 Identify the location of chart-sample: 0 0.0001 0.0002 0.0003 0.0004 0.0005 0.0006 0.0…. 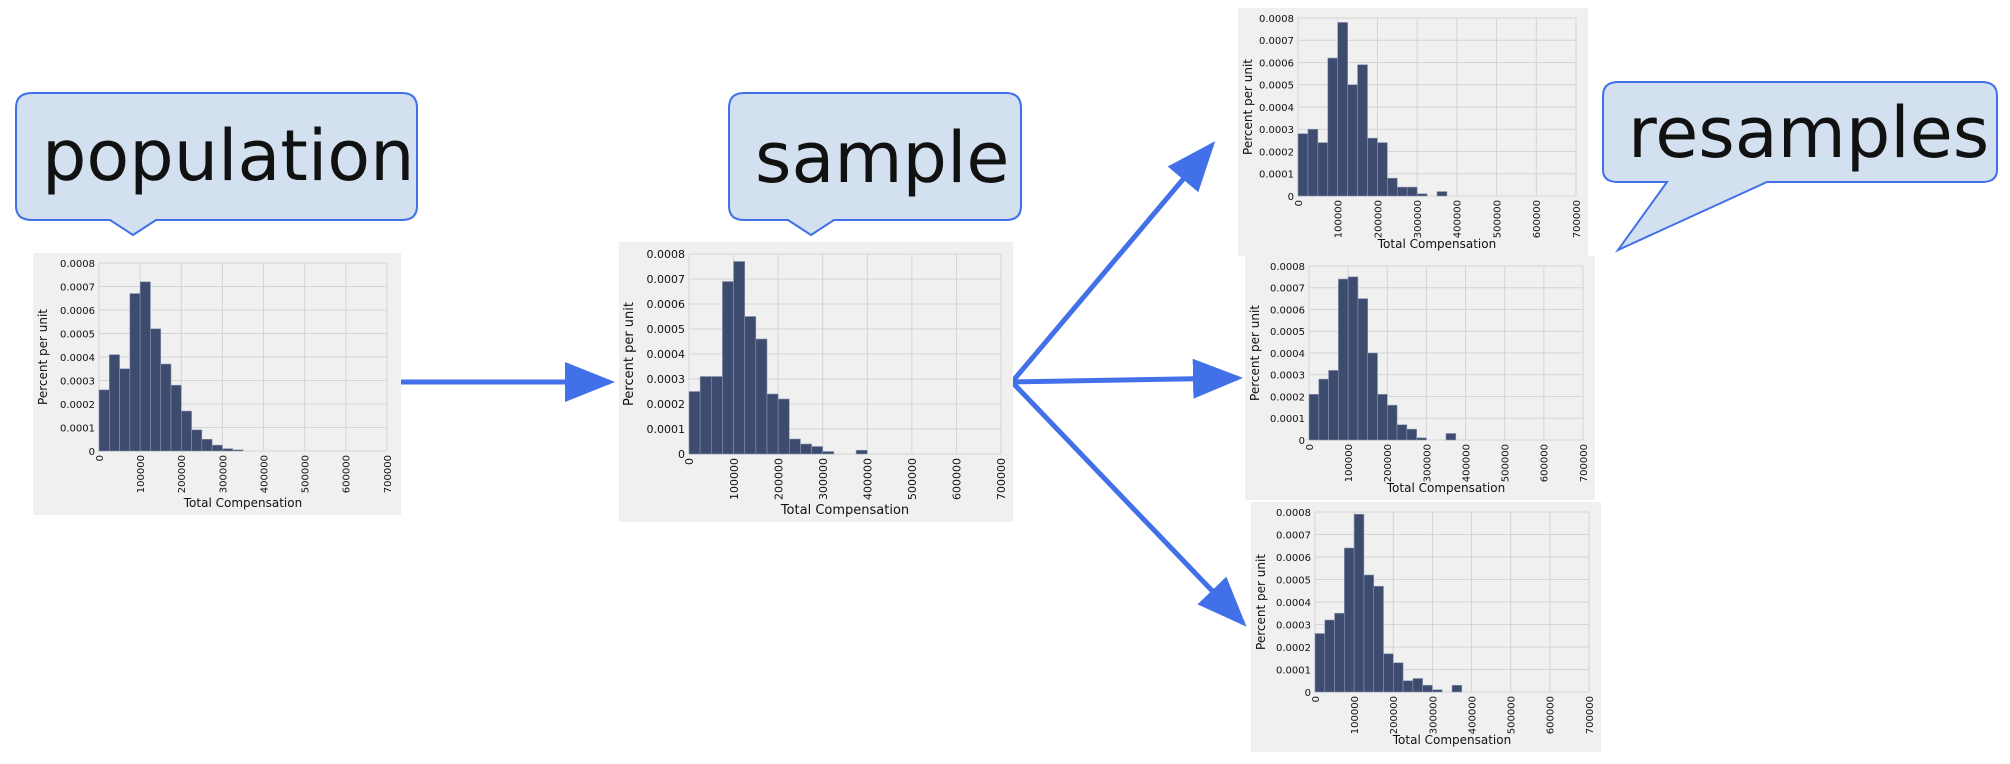
(816, 382).